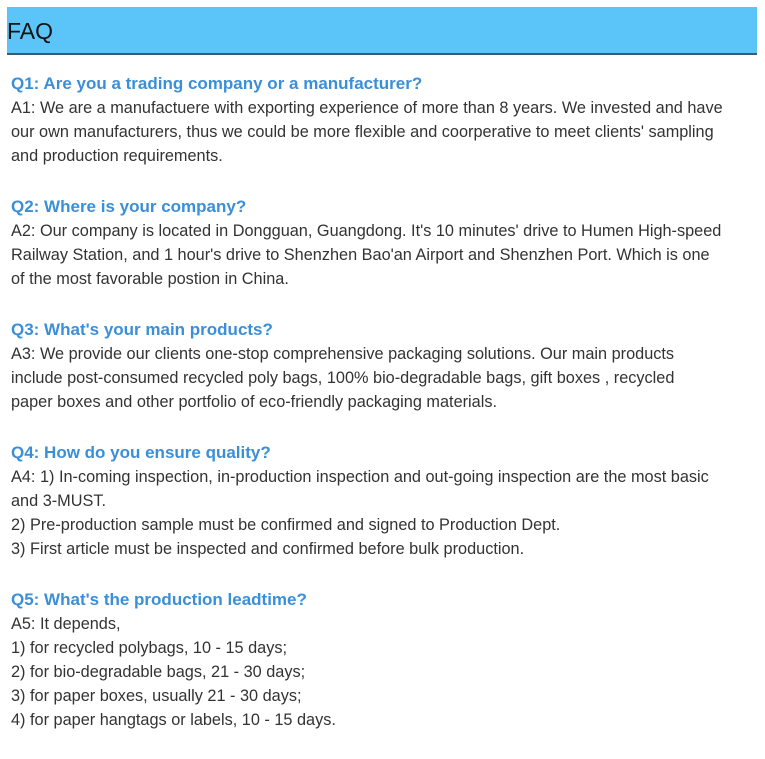  Describe the element at coordinates (59, 501) in the screenshot. I see `faq-answer-line: and 3-MUST.` at that location.